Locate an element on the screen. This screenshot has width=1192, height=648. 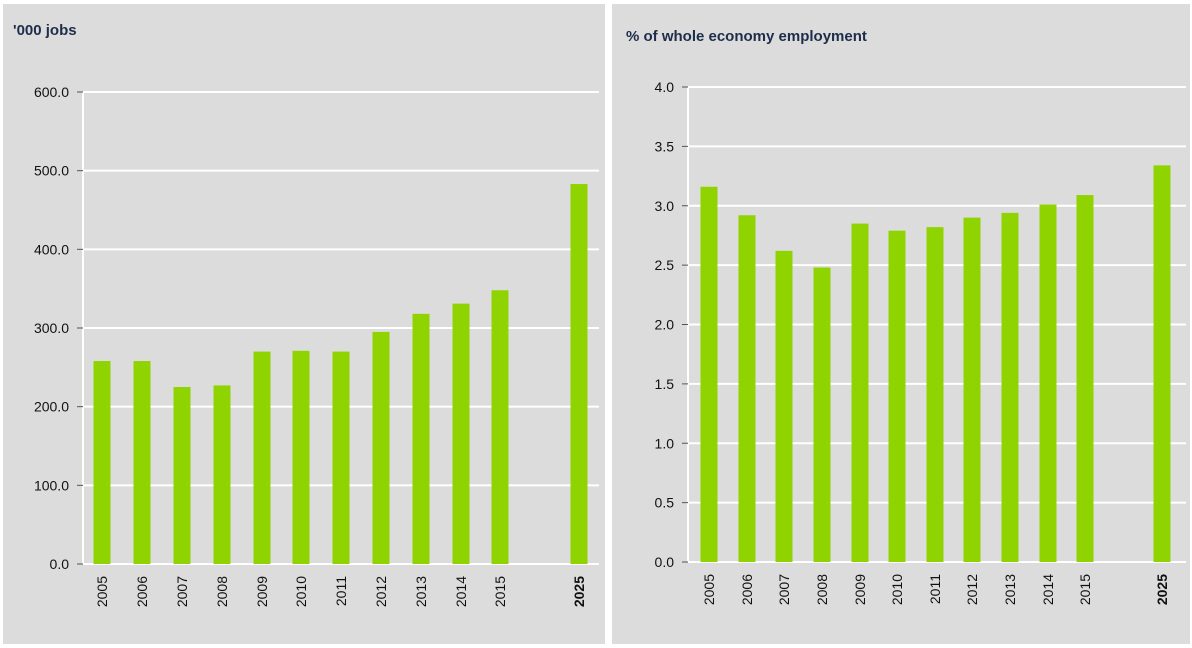
share-bar-2012 is located at coordinates (972, 389).